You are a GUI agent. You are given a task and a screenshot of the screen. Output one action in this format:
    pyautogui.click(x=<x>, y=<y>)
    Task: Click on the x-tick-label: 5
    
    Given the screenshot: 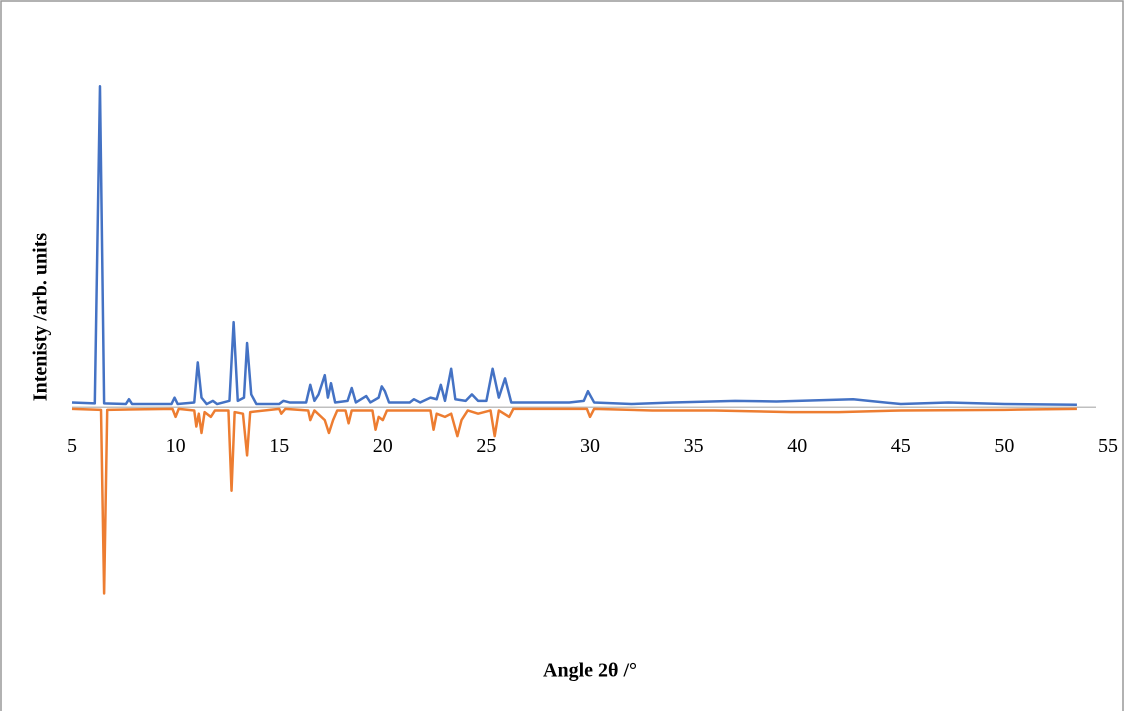 What is the action you would take?
    pyautogui.click(x=72, y=446)
    